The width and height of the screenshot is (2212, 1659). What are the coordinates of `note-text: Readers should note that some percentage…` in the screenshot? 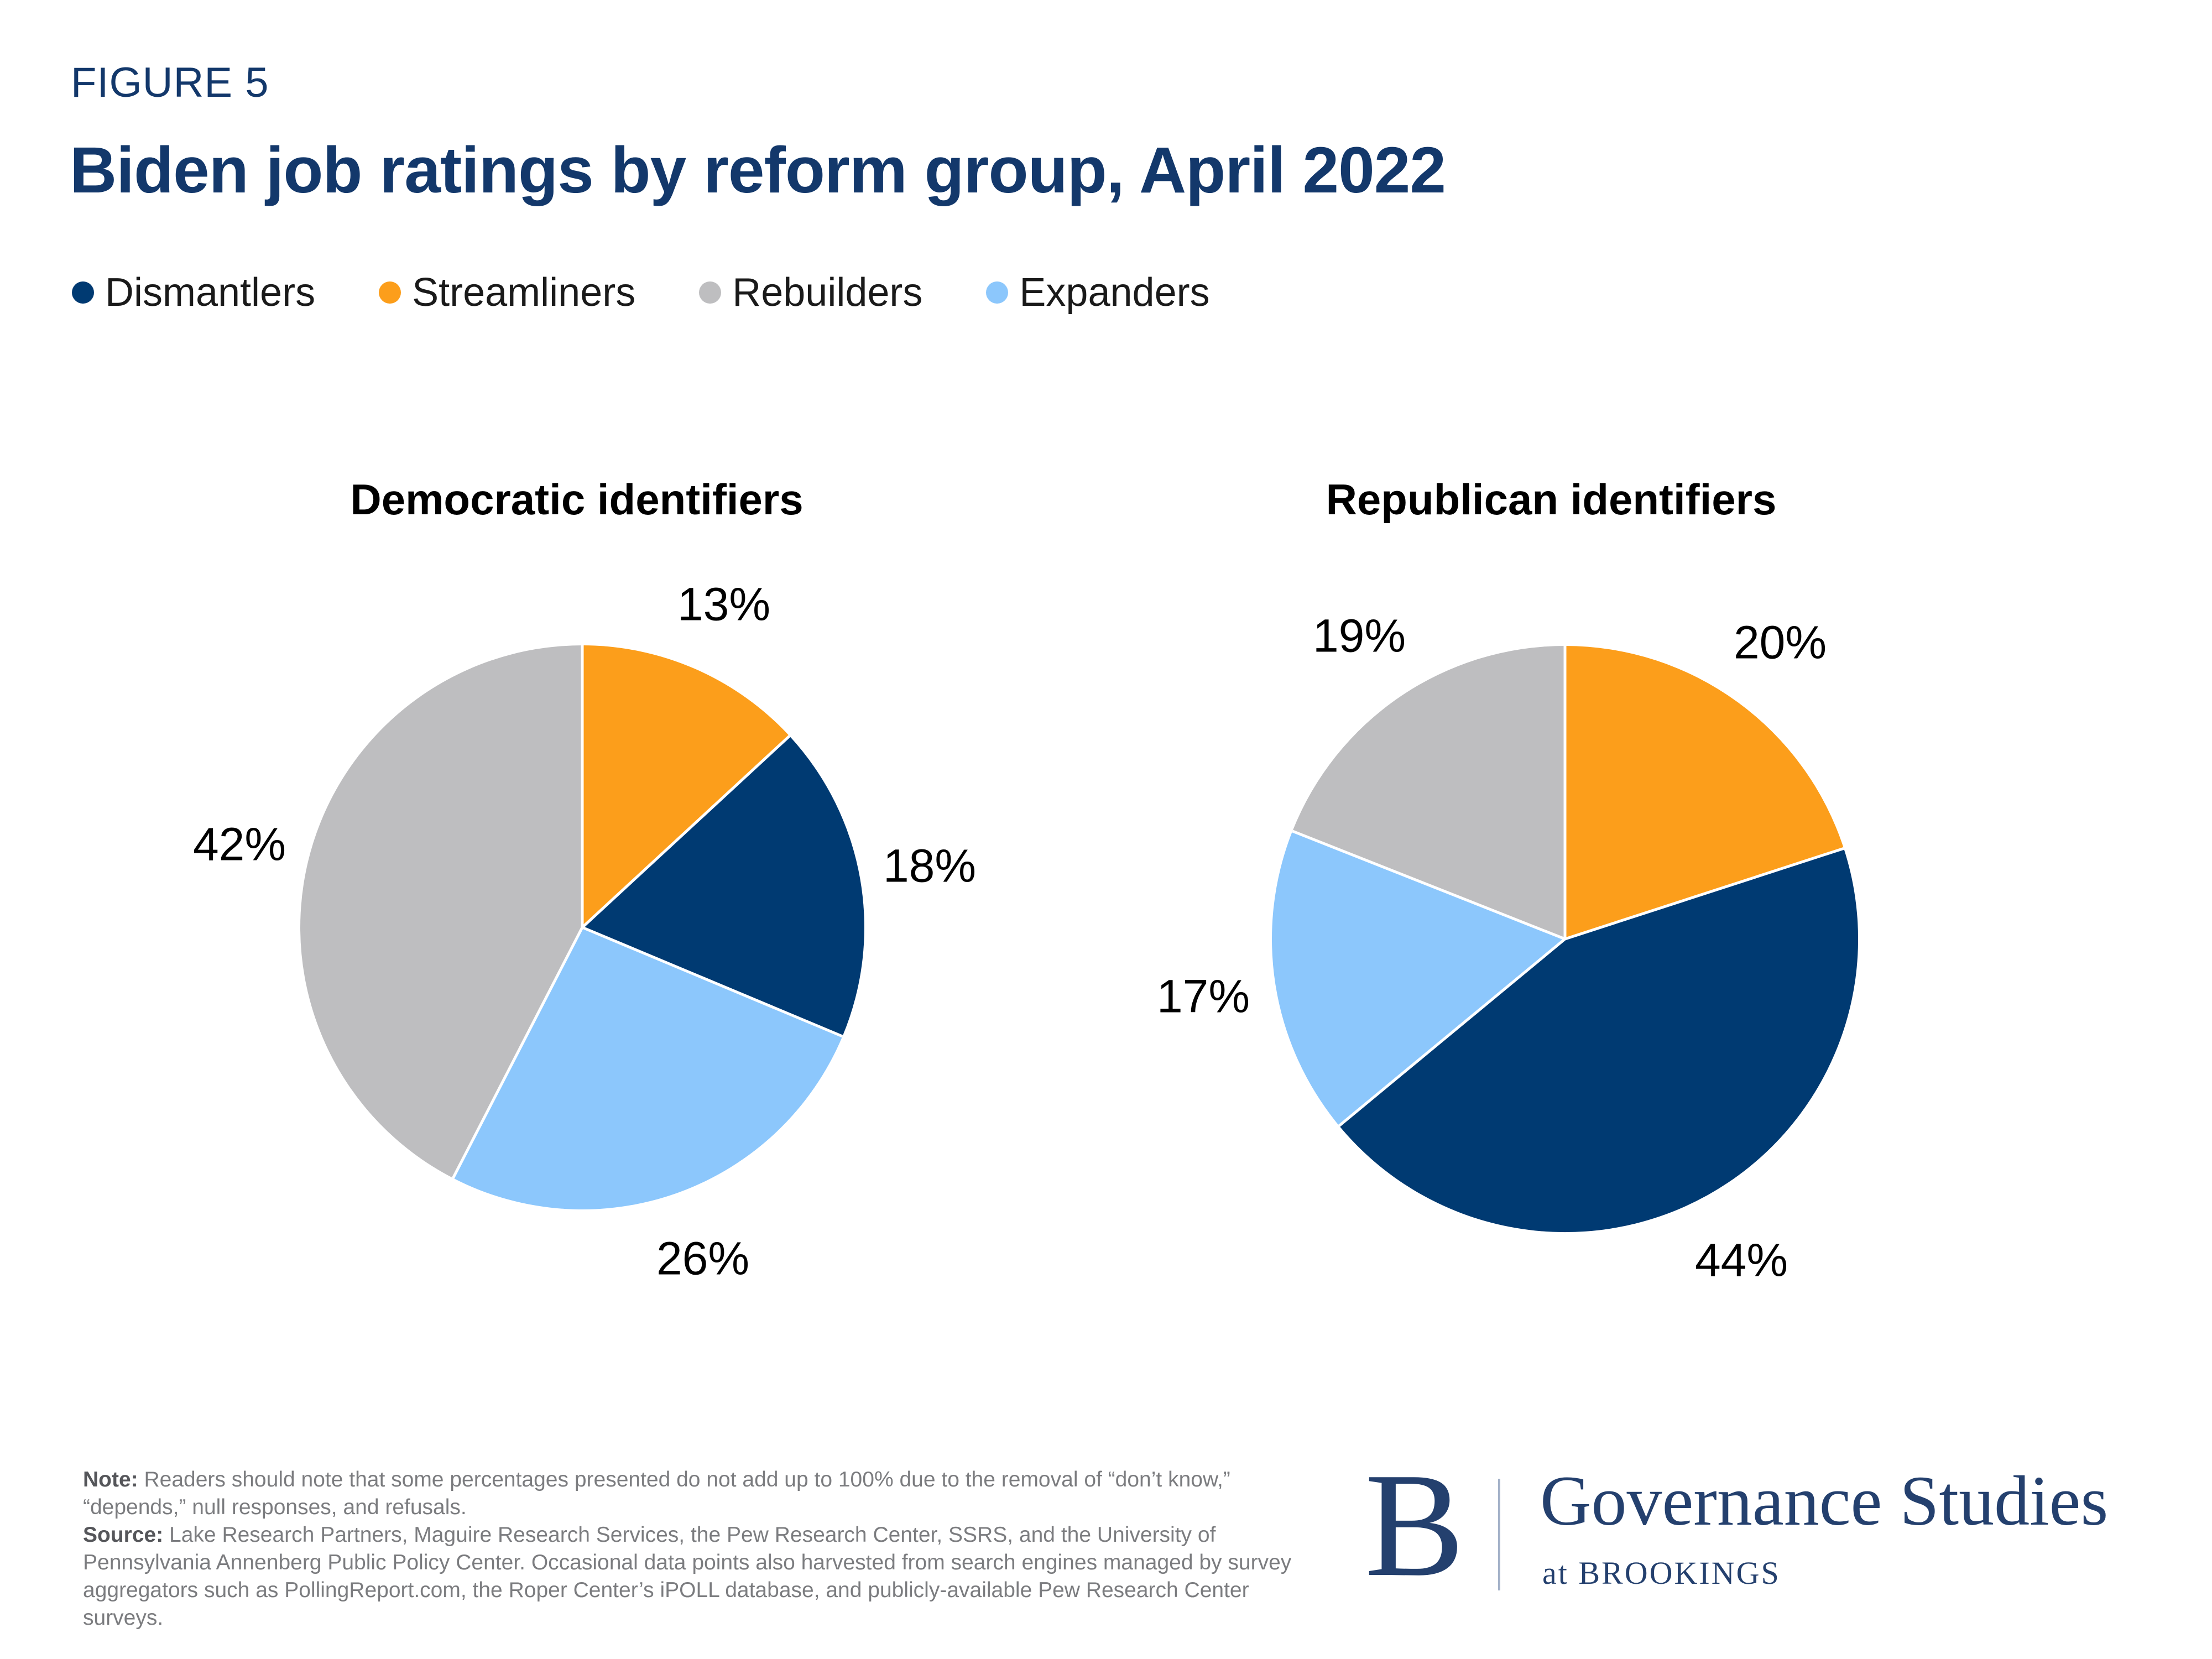 It's located at (656, 1494).